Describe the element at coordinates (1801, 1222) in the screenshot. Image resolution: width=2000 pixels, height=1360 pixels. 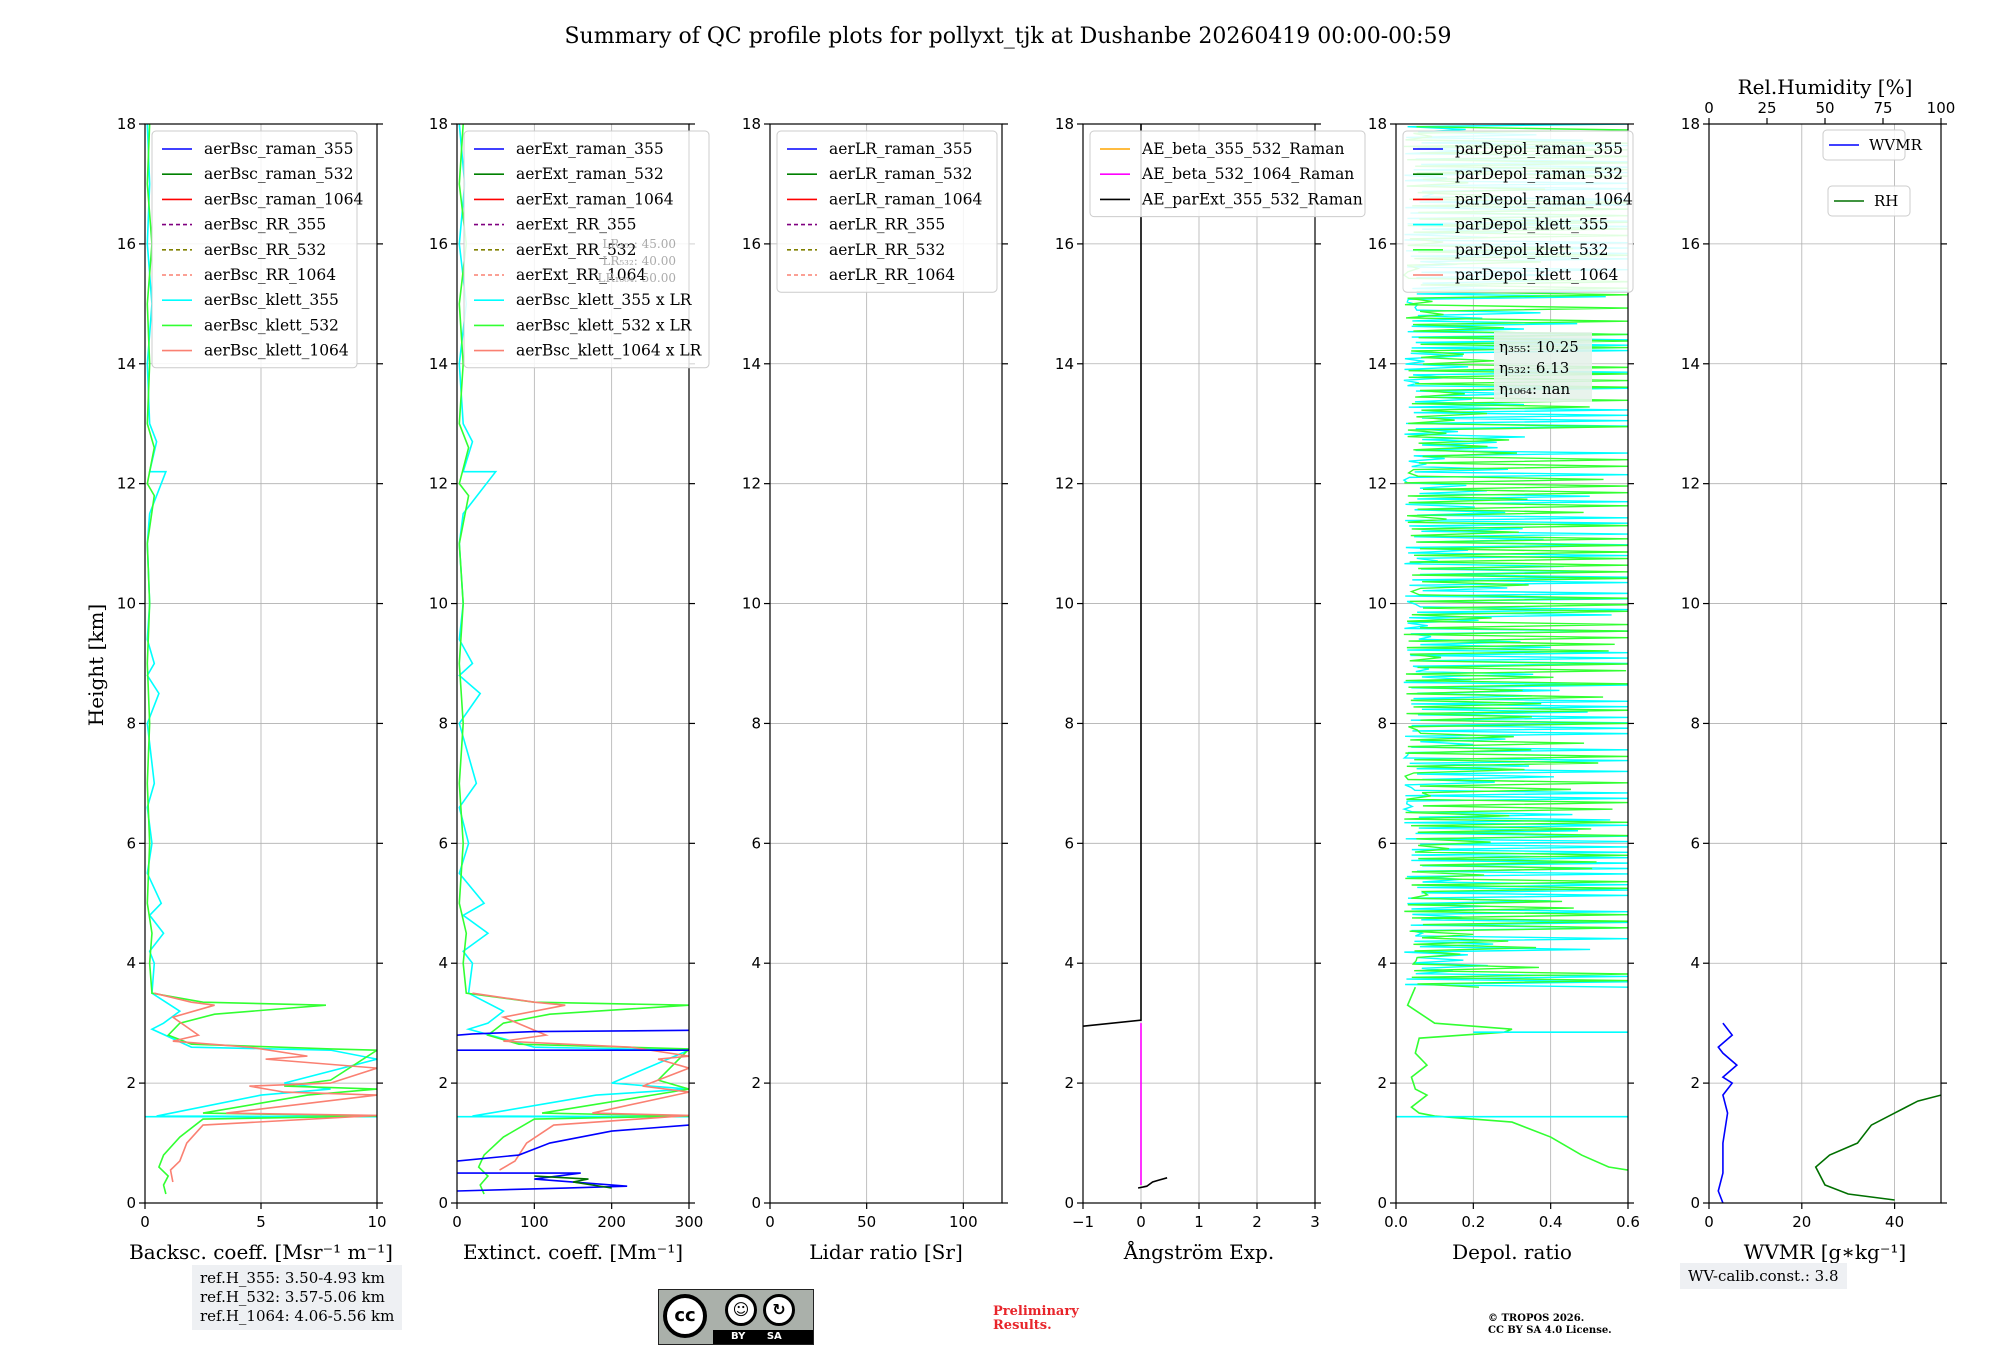
I see `x-tick-label: 20` at that location.